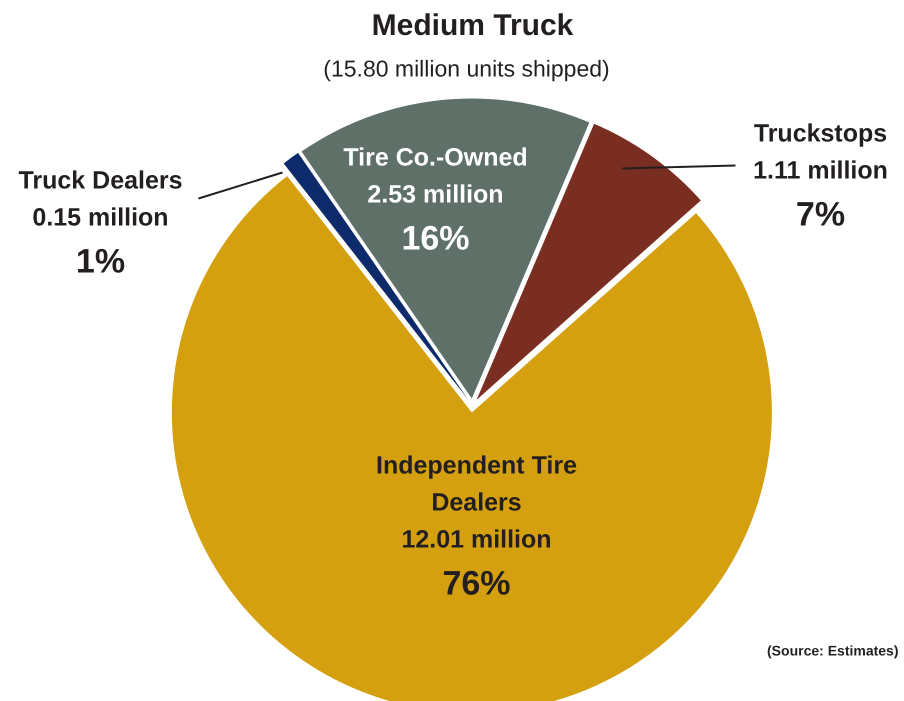  What do you see at coordinates (435, 158) in the screenshot?
I see `slice-label: Tire Co.-Owned` at bounding box center [435, 158].